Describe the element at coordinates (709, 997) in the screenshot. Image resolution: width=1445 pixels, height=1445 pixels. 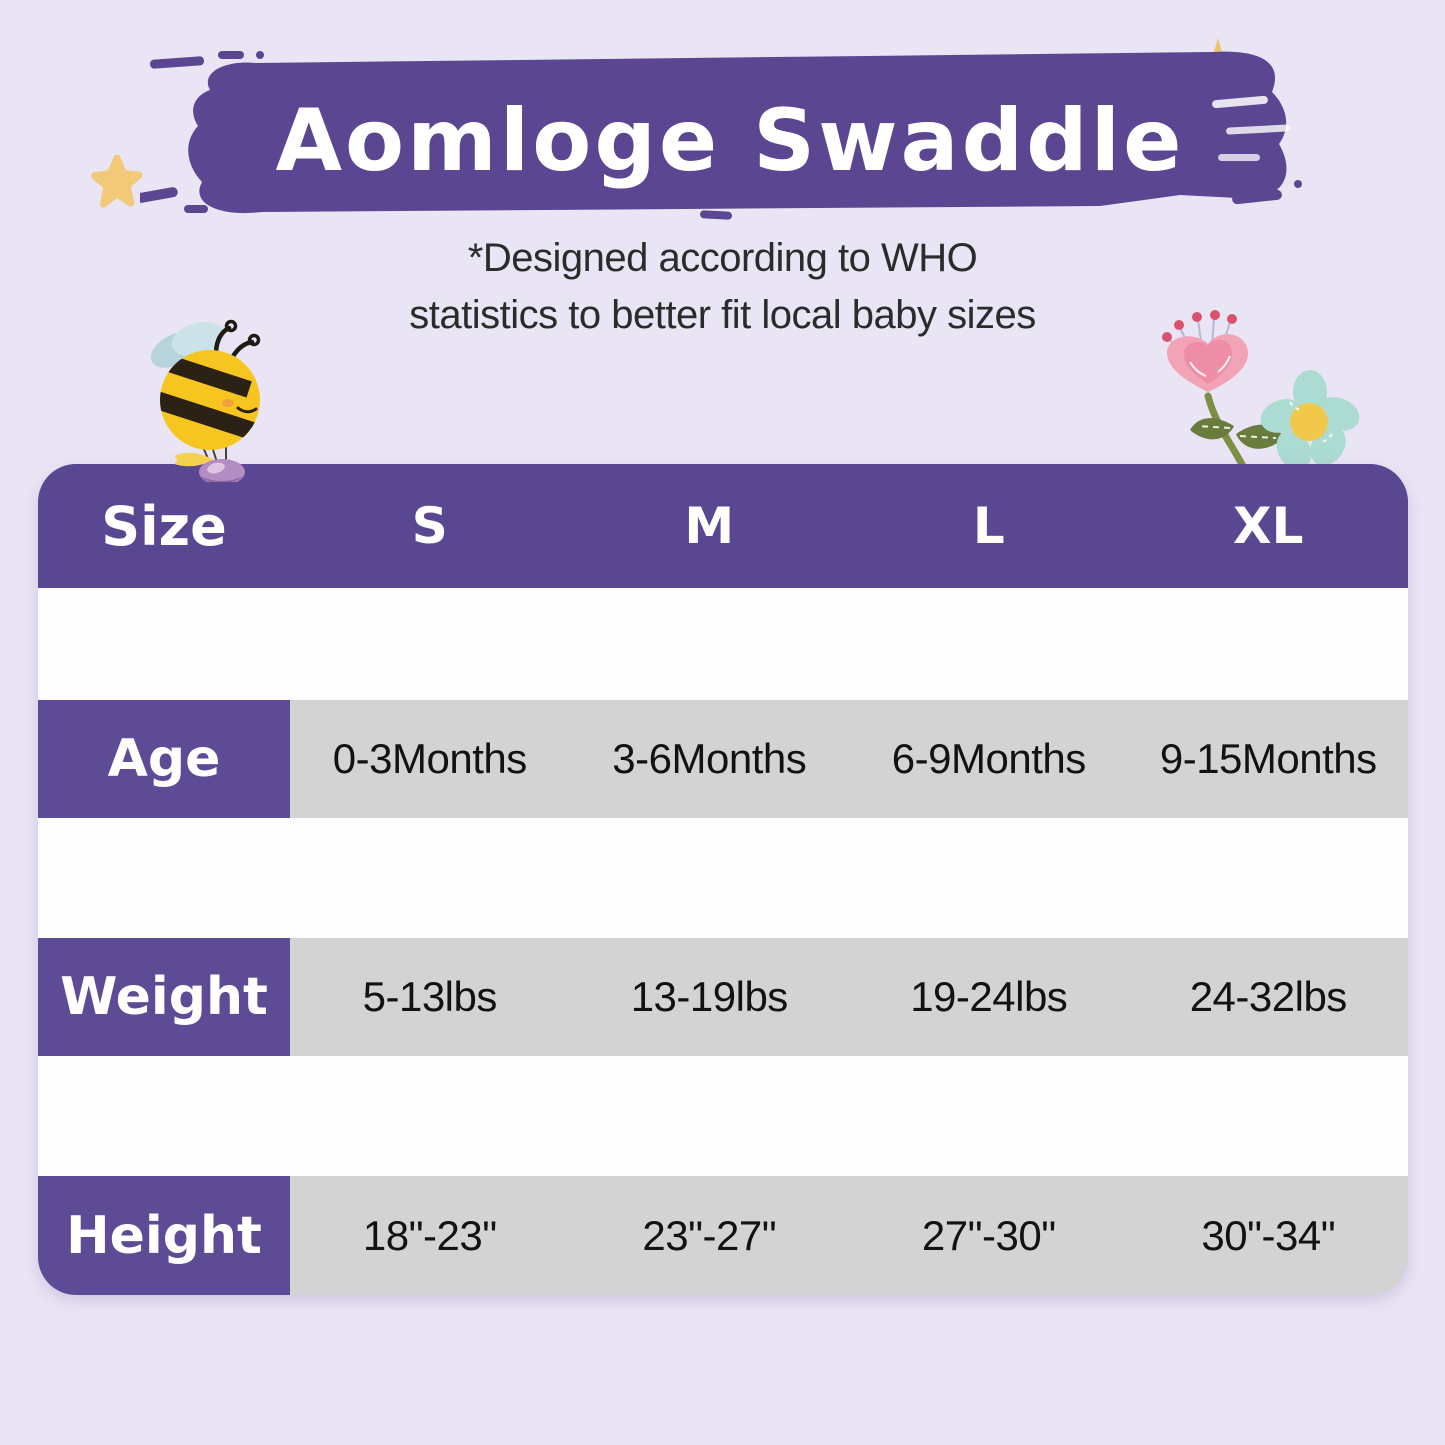
I see `weight-value-m: 13-19lbs` at that location.